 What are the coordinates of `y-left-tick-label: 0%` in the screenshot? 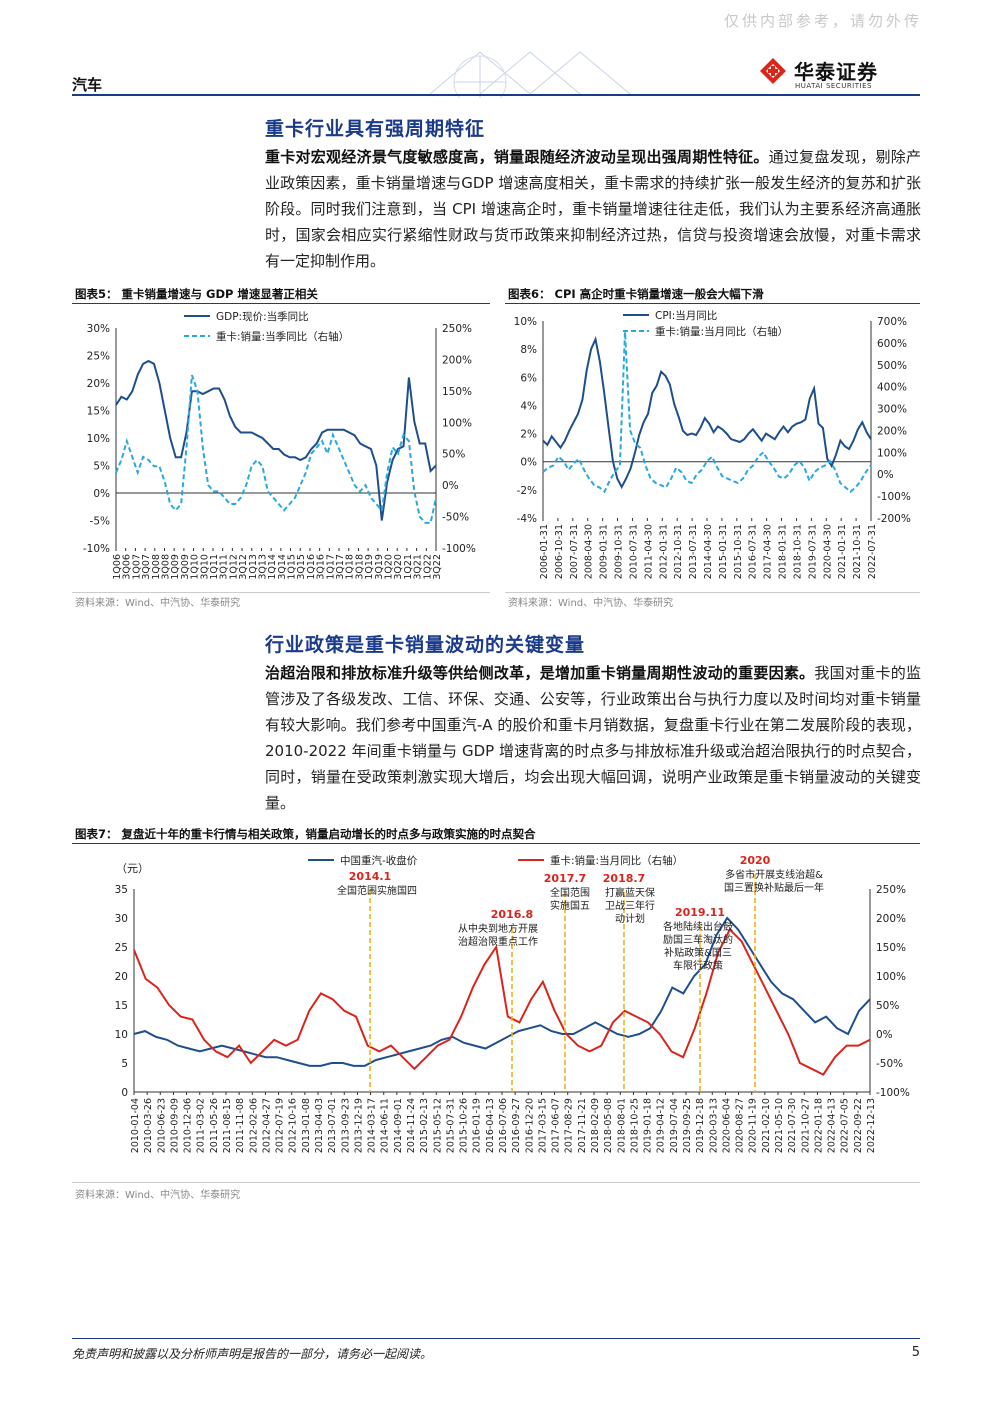 It's located at (528, 463).